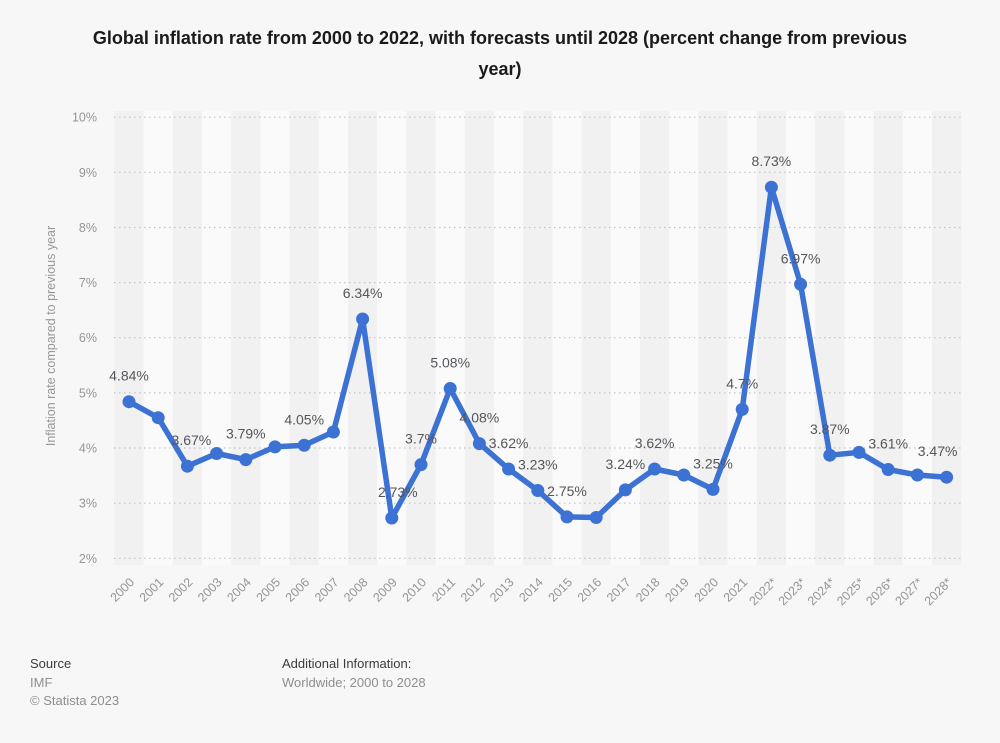  What do you see at coordinates (333, 432) in the screenshot?
I see `data-point-2007` at bounding box center [333, 432].